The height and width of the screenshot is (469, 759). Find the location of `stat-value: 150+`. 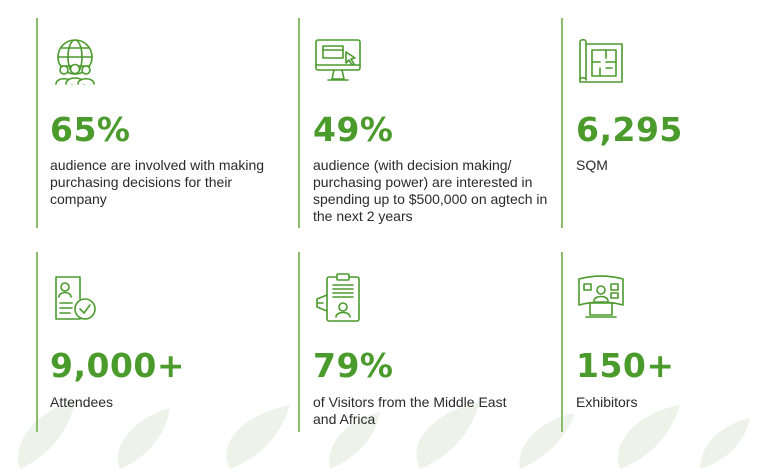

stat-value: 150+ is located at coordinates (625, 365).